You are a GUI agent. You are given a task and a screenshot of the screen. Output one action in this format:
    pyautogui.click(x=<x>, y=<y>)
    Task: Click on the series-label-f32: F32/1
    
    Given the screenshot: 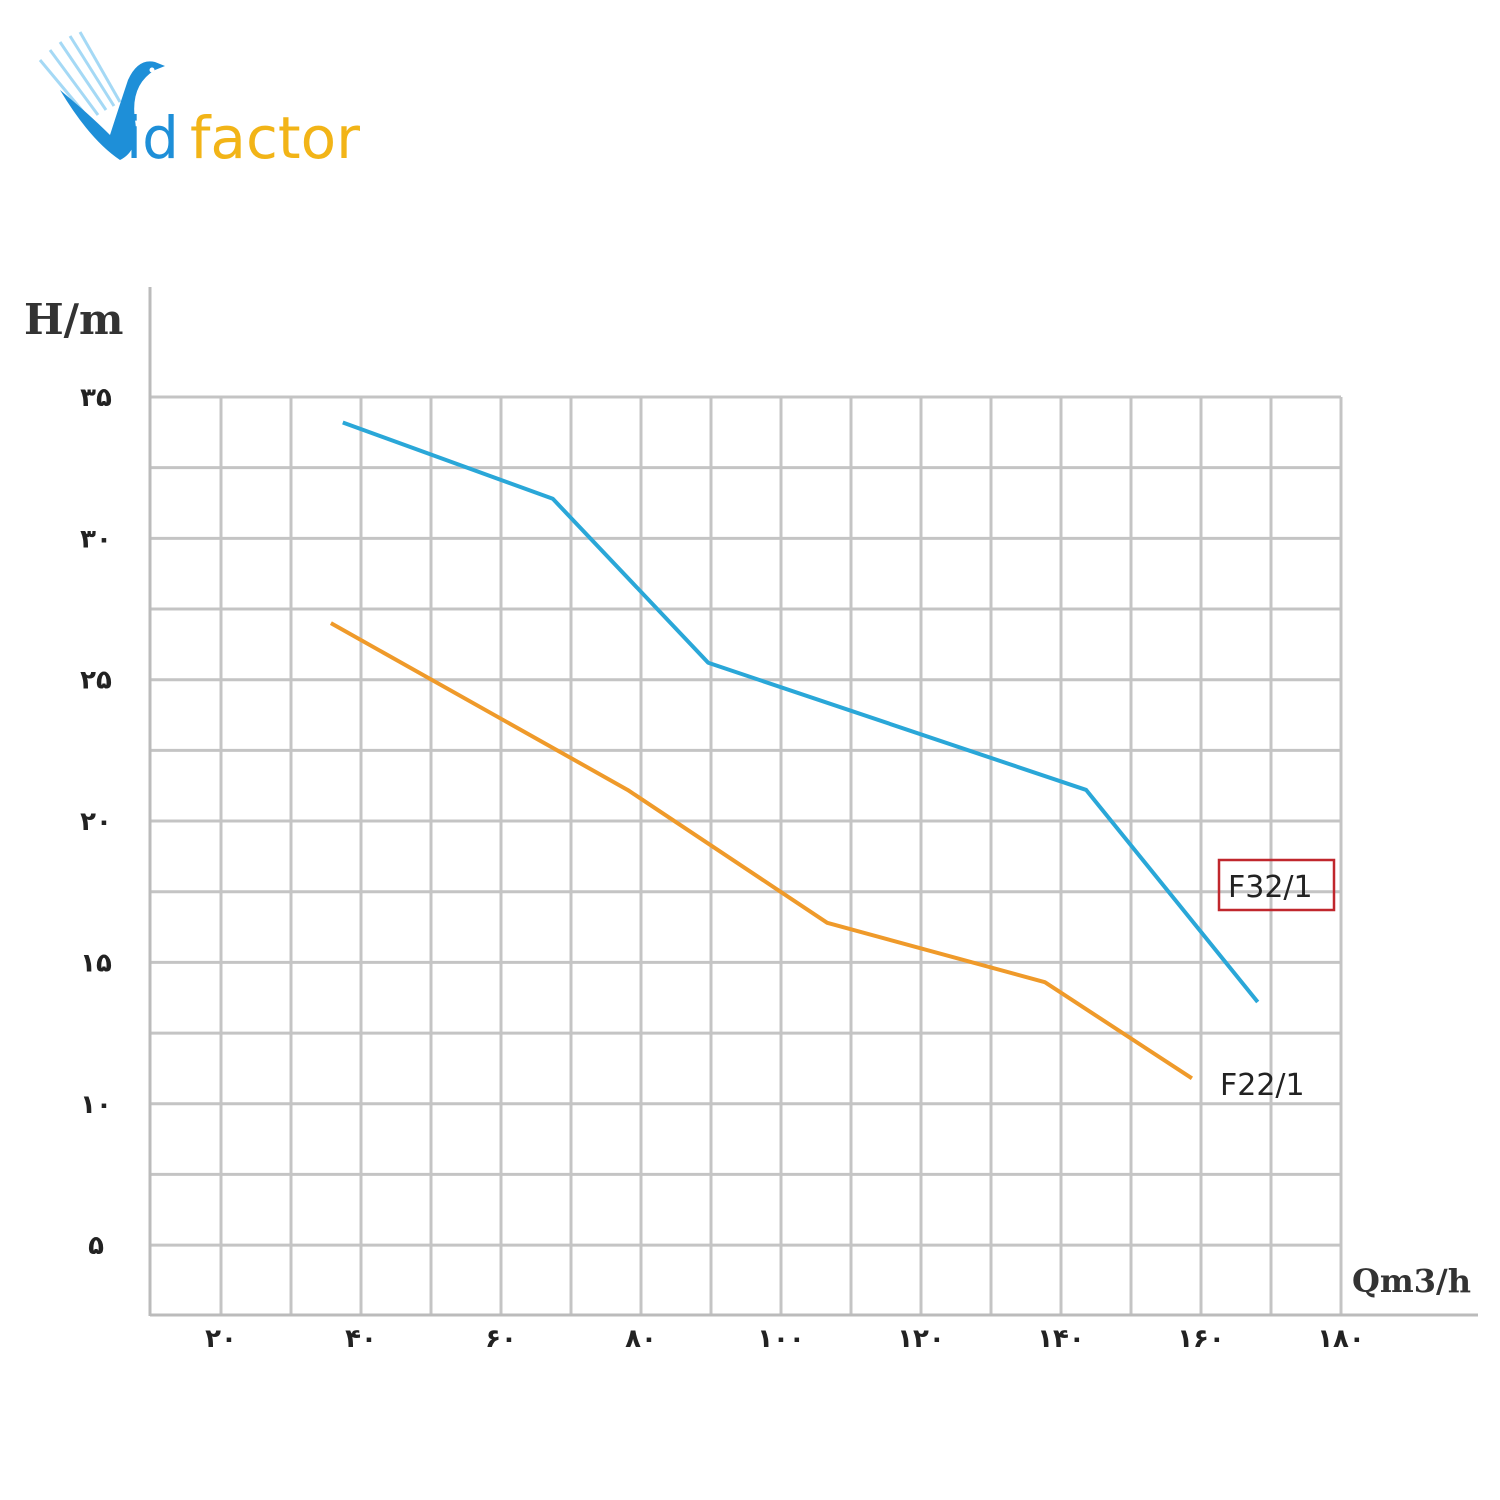 What is the action you would take?
    pyautogui.click(x=1270, y=887)
    